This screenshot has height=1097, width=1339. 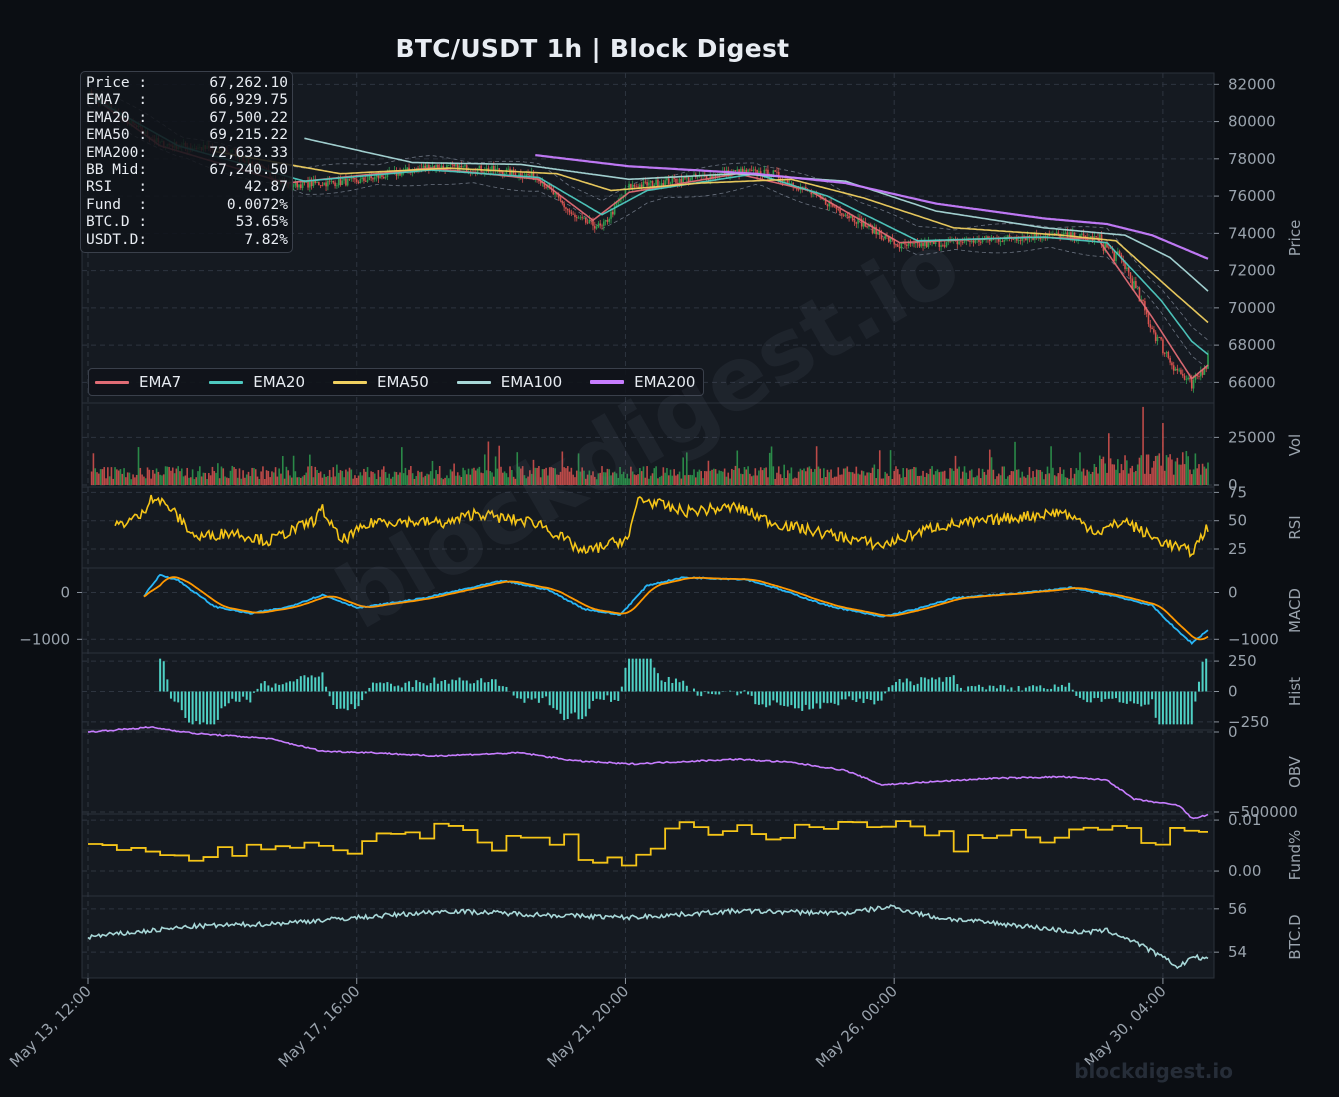 What do you see at coordinates (1125, 1026) in the screenshot?
I see `x-tick-label: May 30, 04:00` at bounding box center [1125, 1026].